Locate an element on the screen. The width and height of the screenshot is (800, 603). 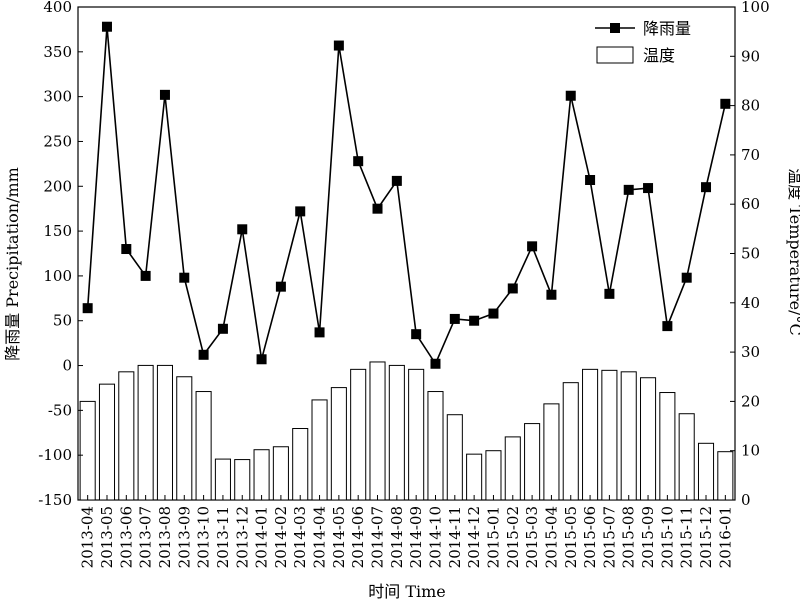
y2-tick-label: 80 is located at coordinates (750, 106).